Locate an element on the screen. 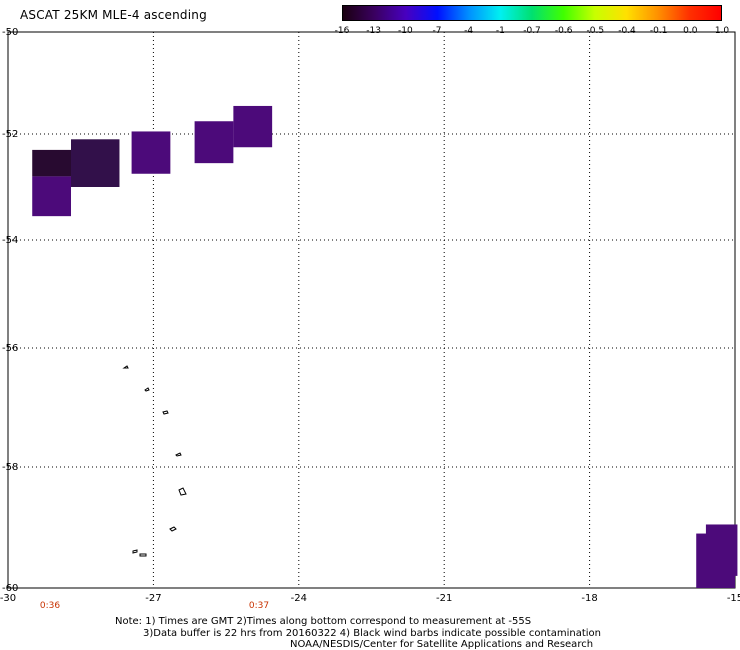 The width and height of the screenshot is (740, 650). time-label-first: 0:36 is located at coordinates (50, 606).